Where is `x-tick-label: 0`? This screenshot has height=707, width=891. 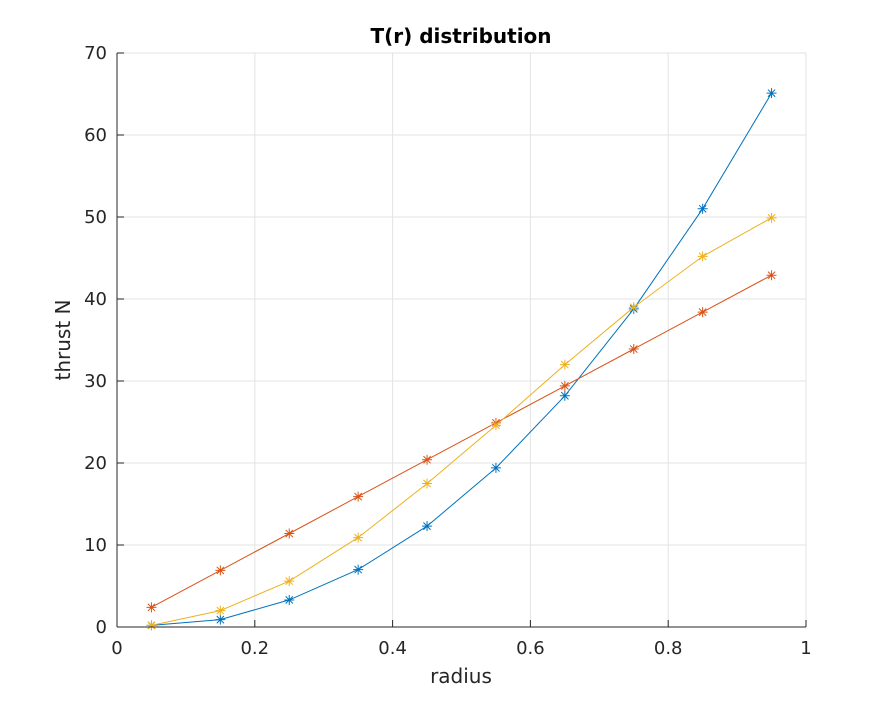
x-tick-label: 0 is located at coordinates (116, 648).